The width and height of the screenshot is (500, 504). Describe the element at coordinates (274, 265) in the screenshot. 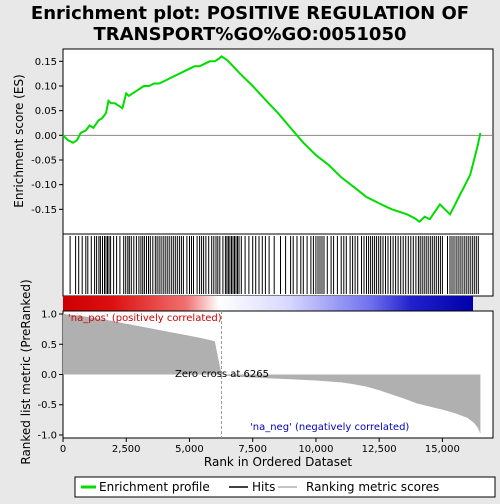

I see `hits-group` at that location.